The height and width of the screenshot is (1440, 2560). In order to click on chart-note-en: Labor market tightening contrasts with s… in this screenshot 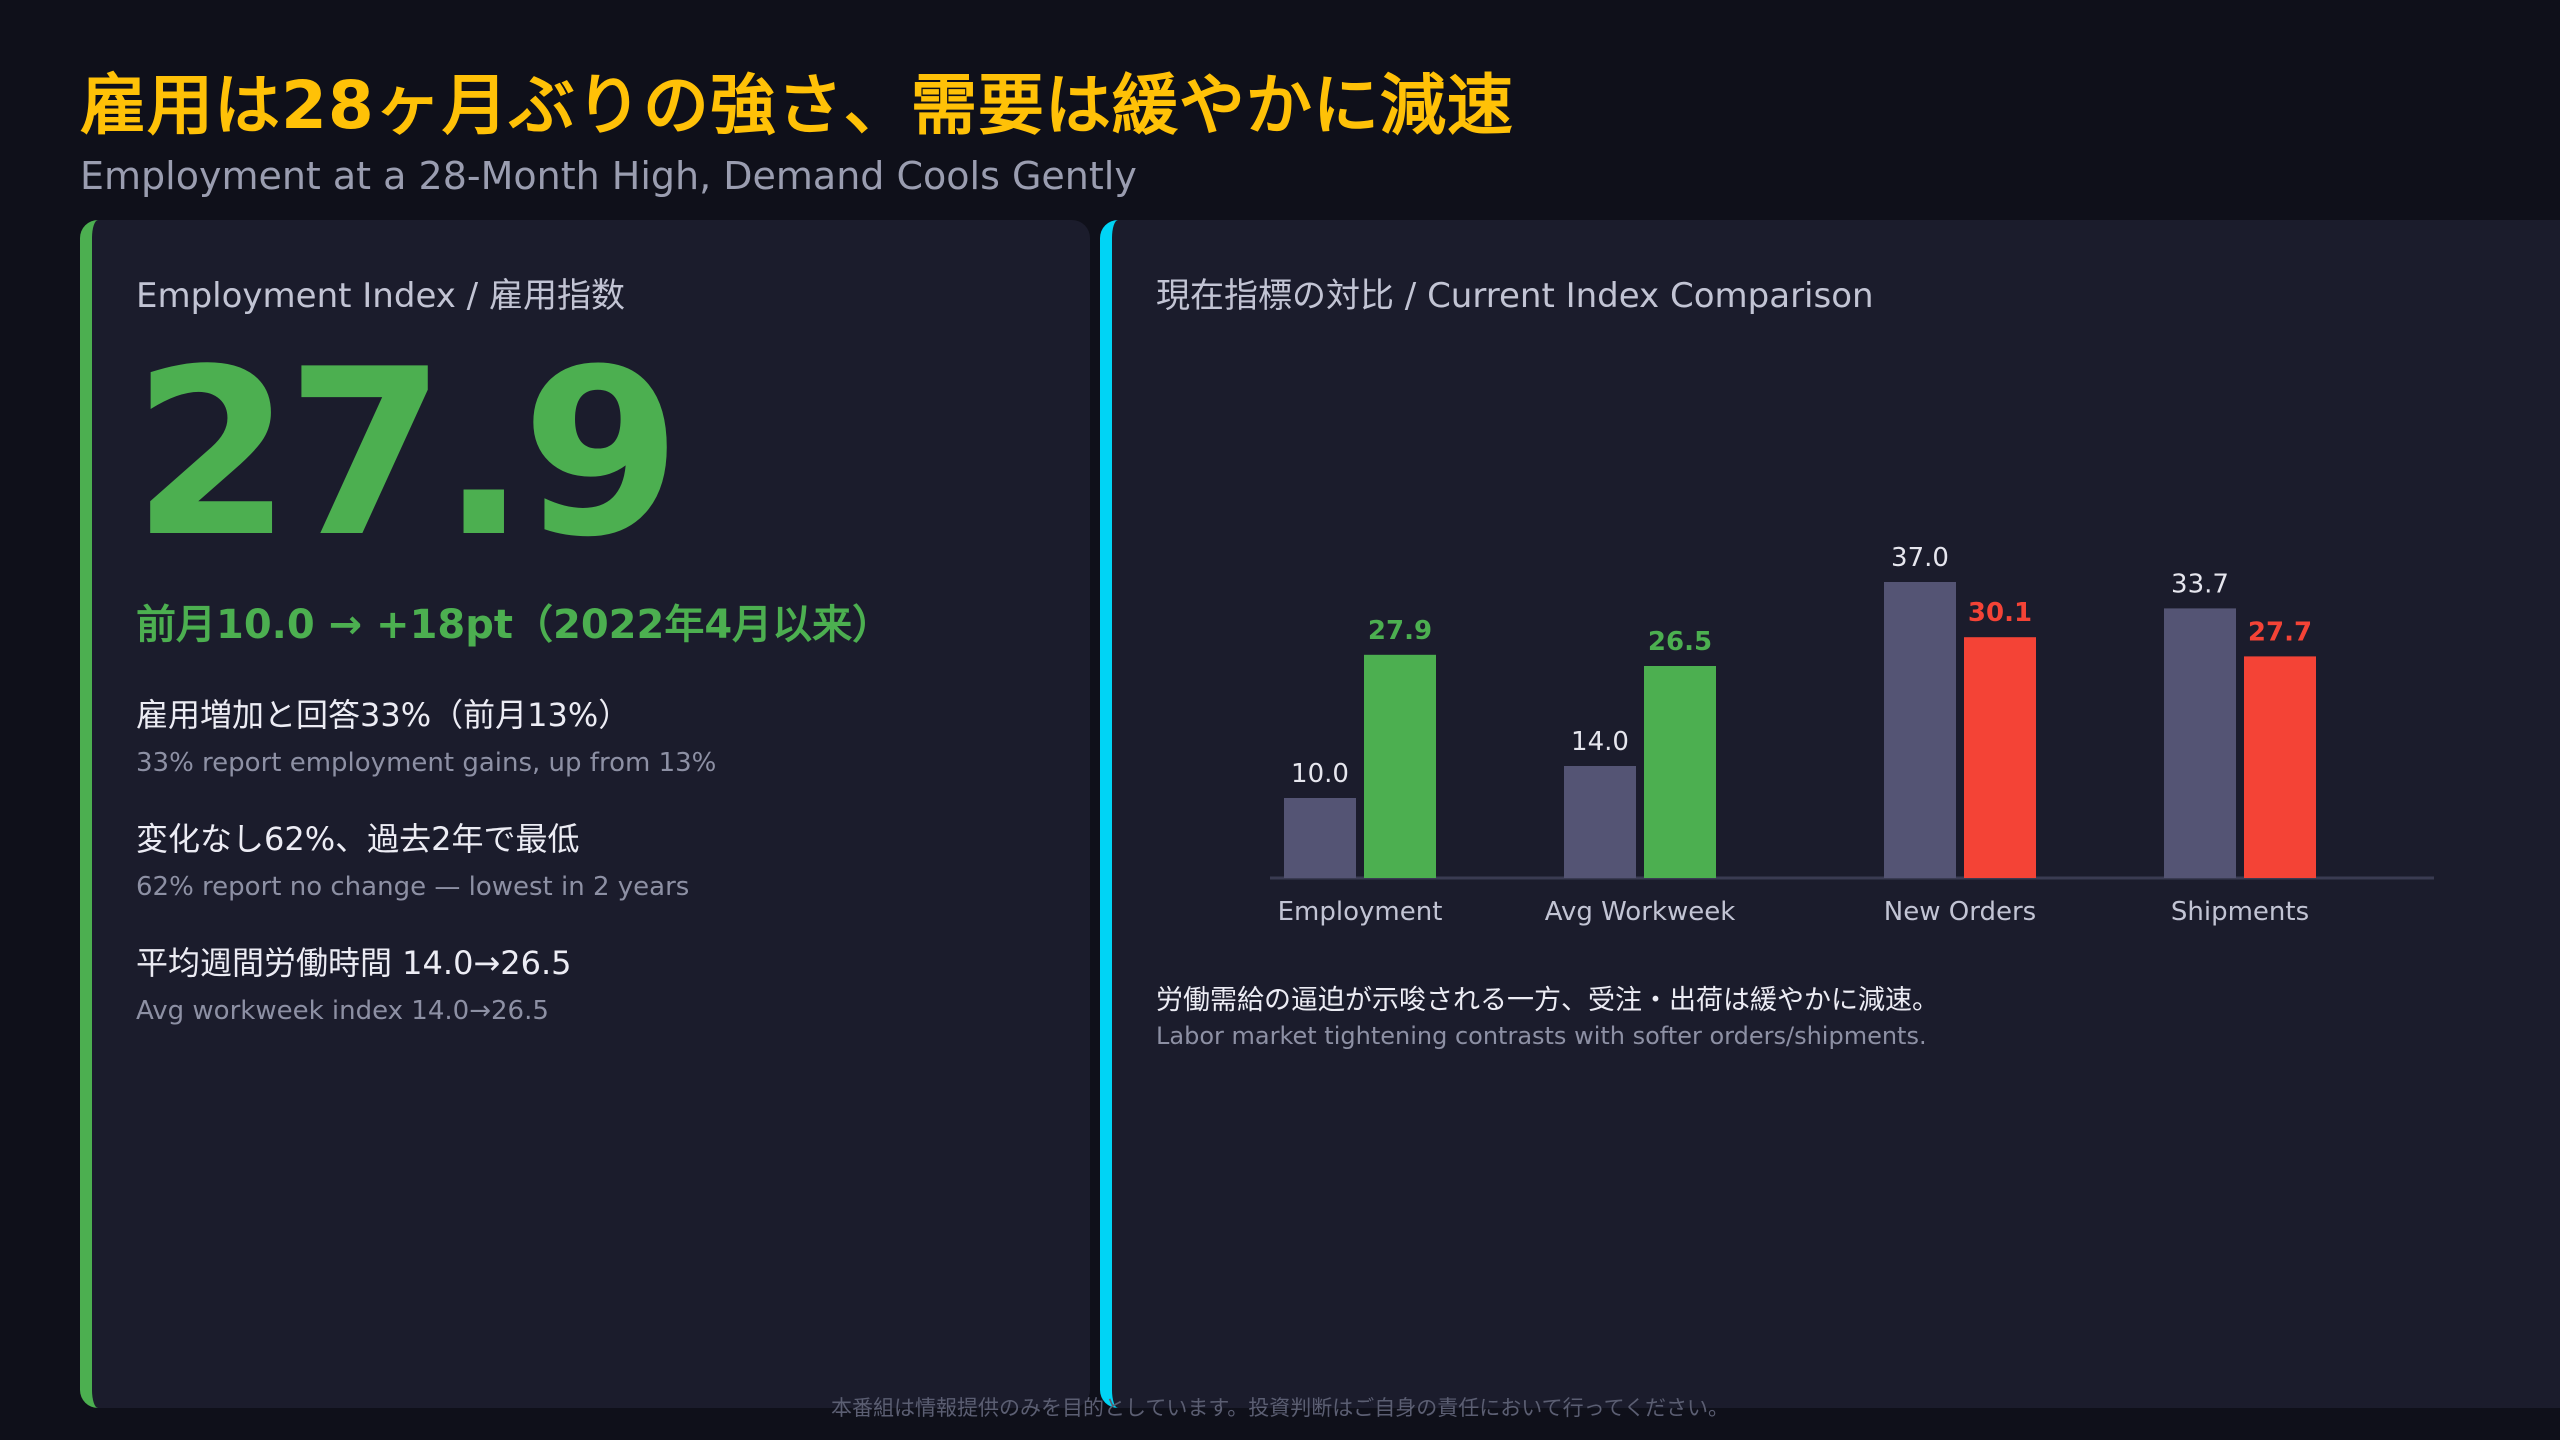, I will do `click(1541, 1036)`.